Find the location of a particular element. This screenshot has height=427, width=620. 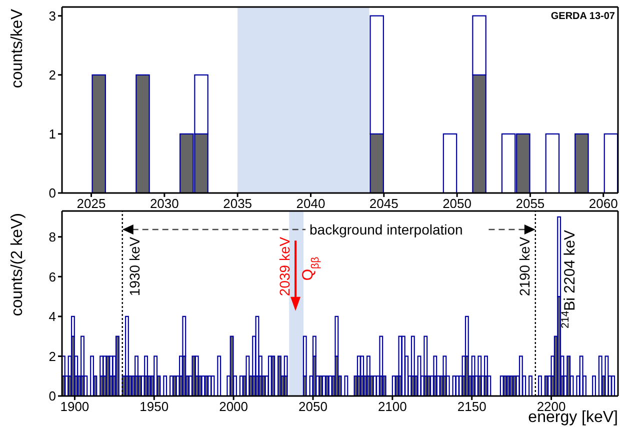

y-axis-title: counts/keV is located at coordinates (17, 48).